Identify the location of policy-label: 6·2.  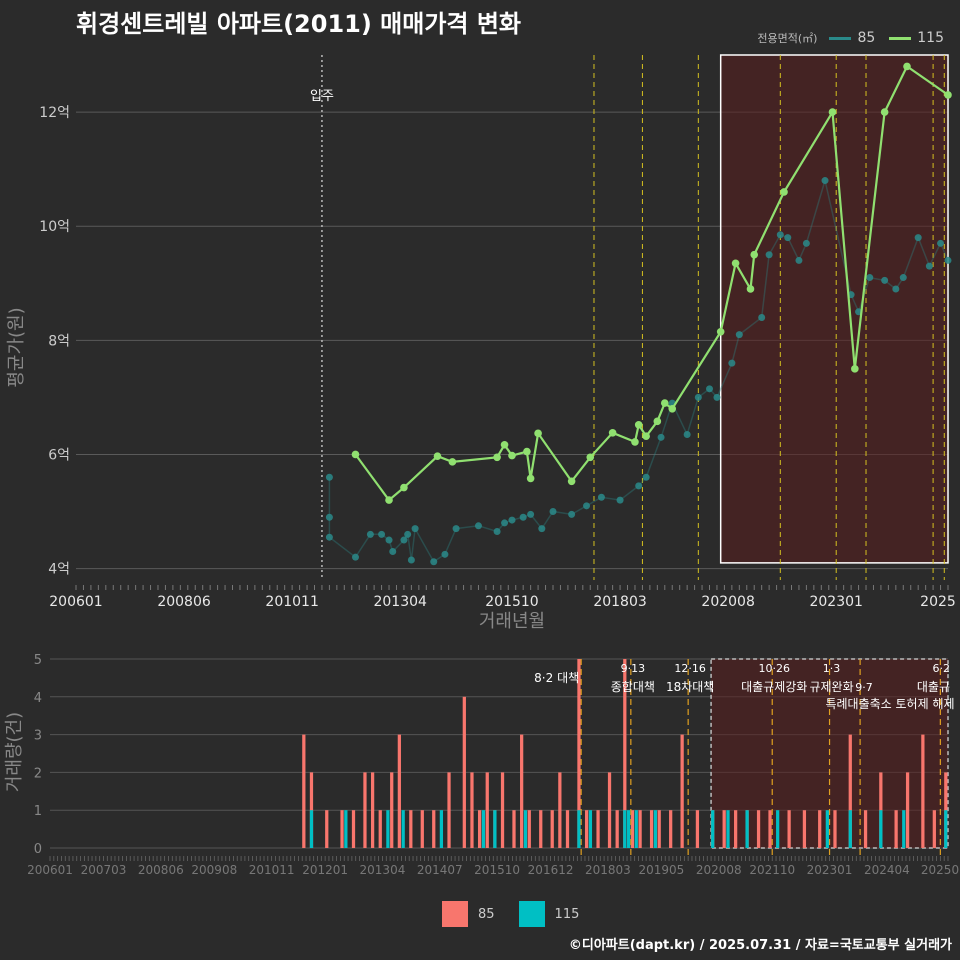
(942, 668).